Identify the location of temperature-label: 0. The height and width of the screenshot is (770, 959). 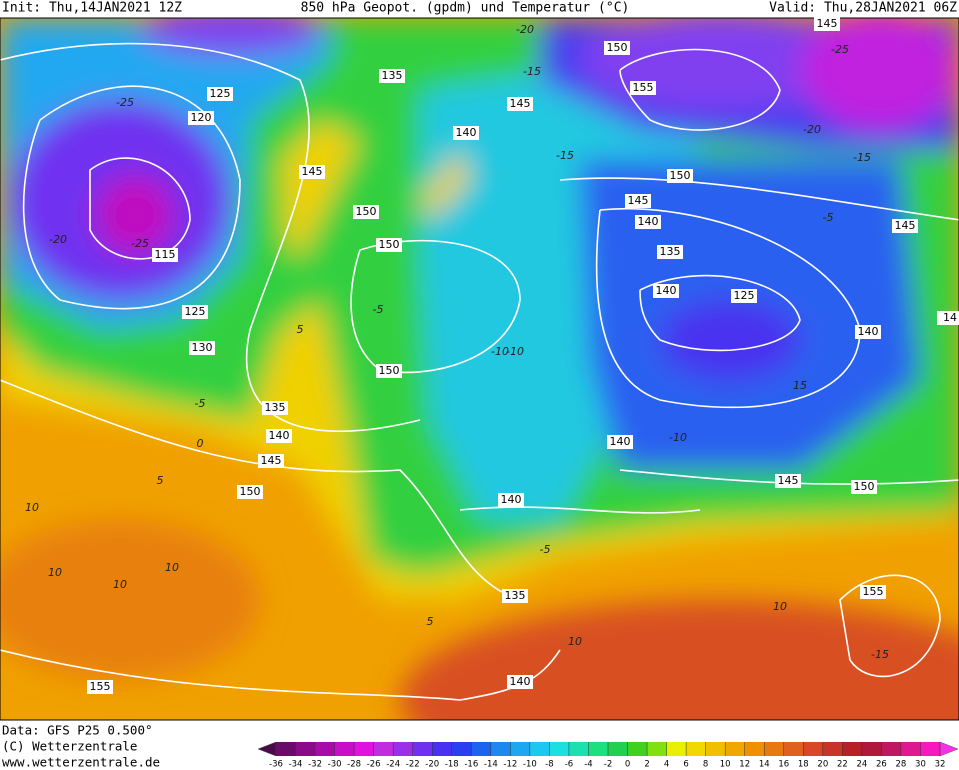
(200, 443).